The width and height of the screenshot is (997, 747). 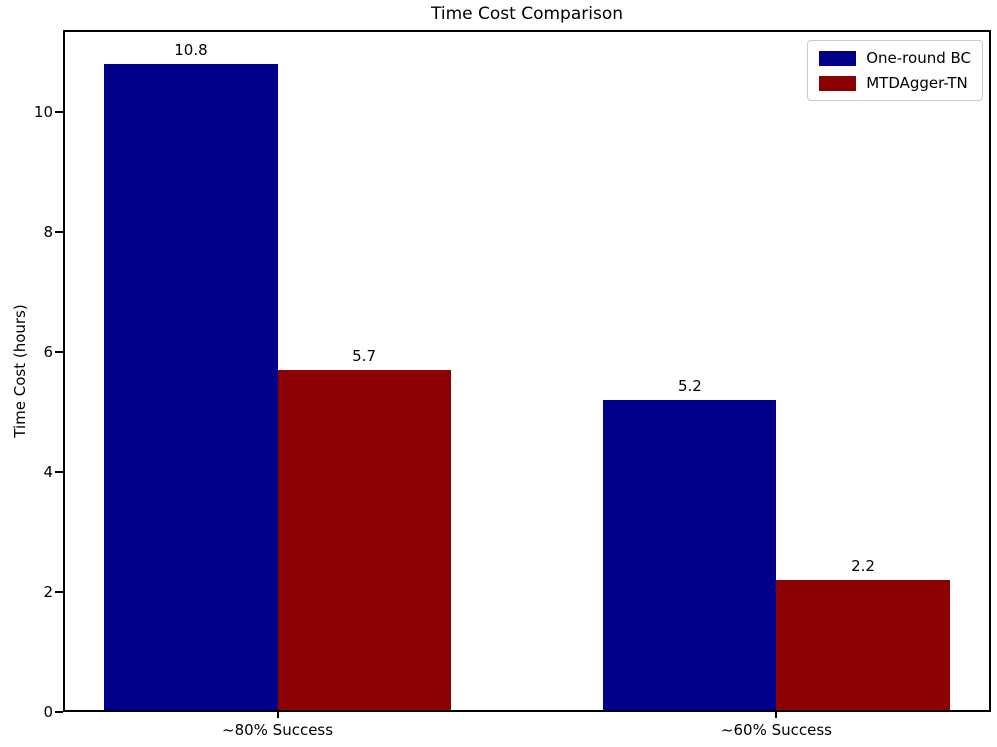 What do you see at coordinates (689, 386) in the screenshot?
I see `bar-value-label: 5.2` at bounding box center [689, 386].